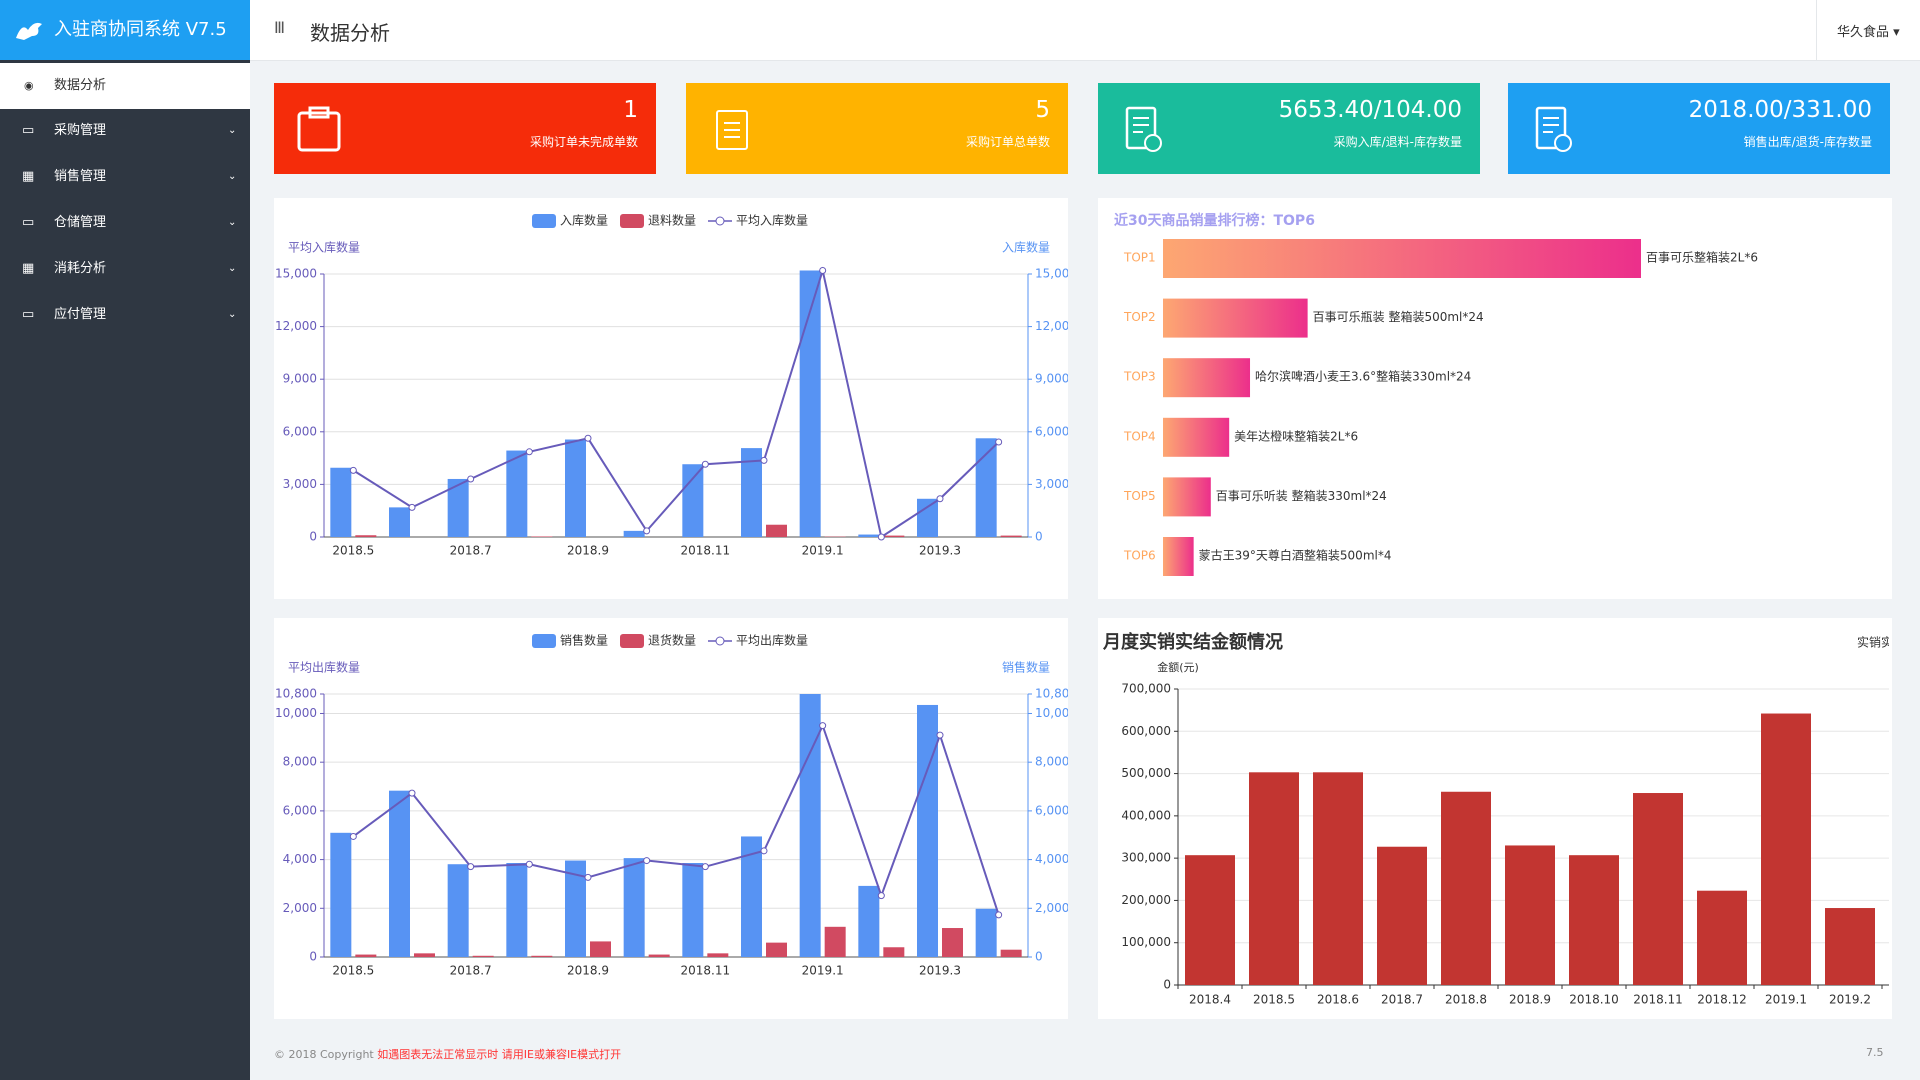 The height and width of the screenshot is (1080, 1920). I want to click on y-axis-title: 金额(元), so click(1178, 667).